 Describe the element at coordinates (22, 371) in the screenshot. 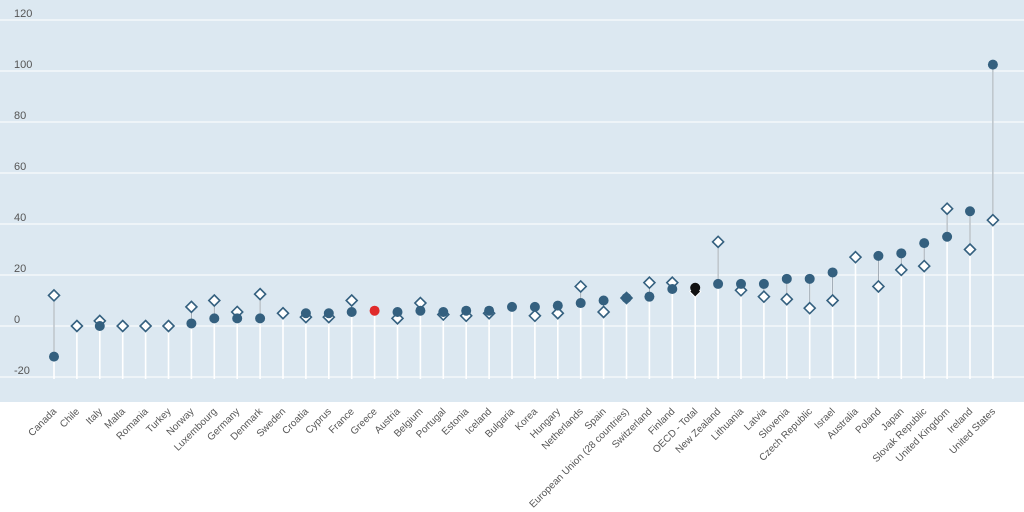

I see `y-tick-label: -20` at that location.